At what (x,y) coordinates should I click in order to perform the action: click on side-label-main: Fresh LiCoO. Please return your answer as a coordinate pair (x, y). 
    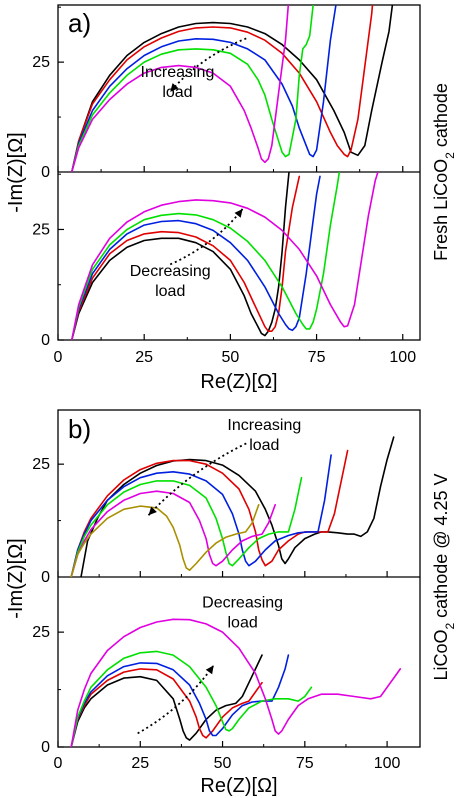
    Looking at the image, I should click on (441, 210).